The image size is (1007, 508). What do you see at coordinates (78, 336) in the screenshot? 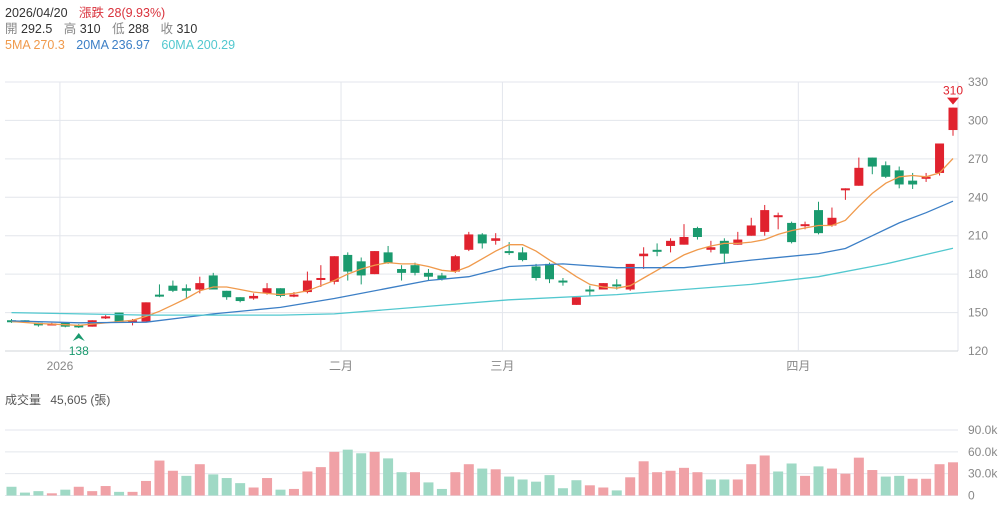
I see `min-marker-icon` at bounding box center [78, 336].